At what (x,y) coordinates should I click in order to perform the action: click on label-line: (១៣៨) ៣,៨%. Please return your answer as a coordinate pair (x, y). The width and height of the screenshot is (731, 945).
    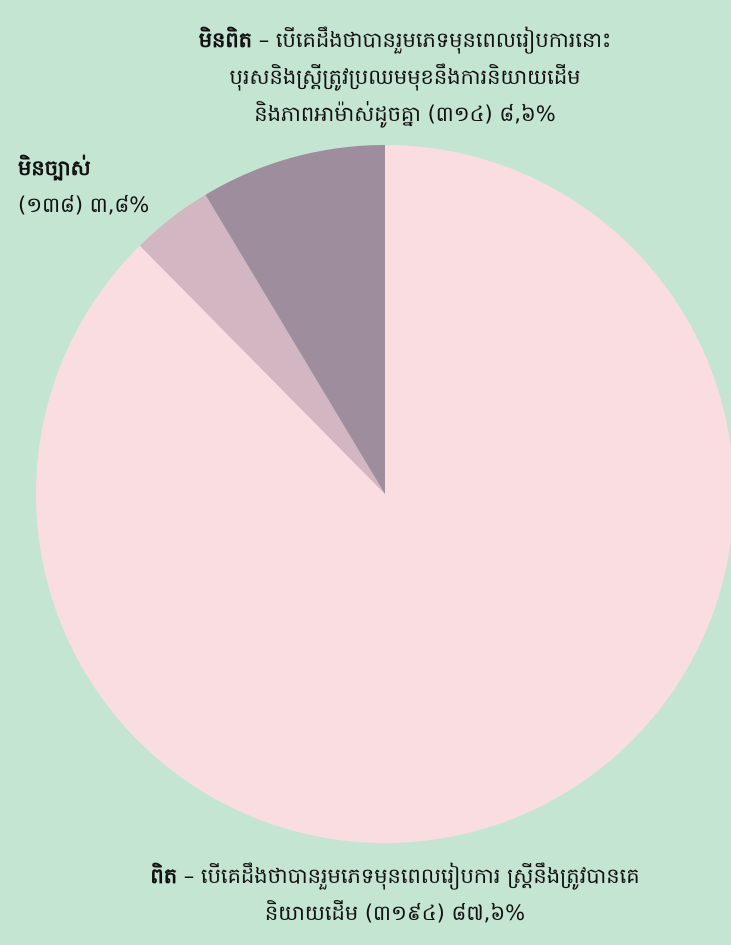
    Looking at the image, I should click on (93, 205).